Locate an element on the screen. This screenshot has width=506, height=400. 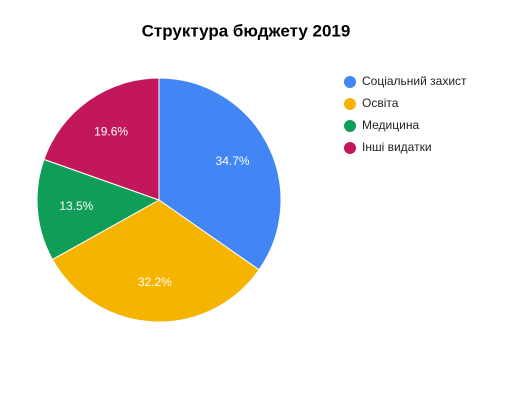
legend-label: Інші видатки is located at coordinates (397, 147).